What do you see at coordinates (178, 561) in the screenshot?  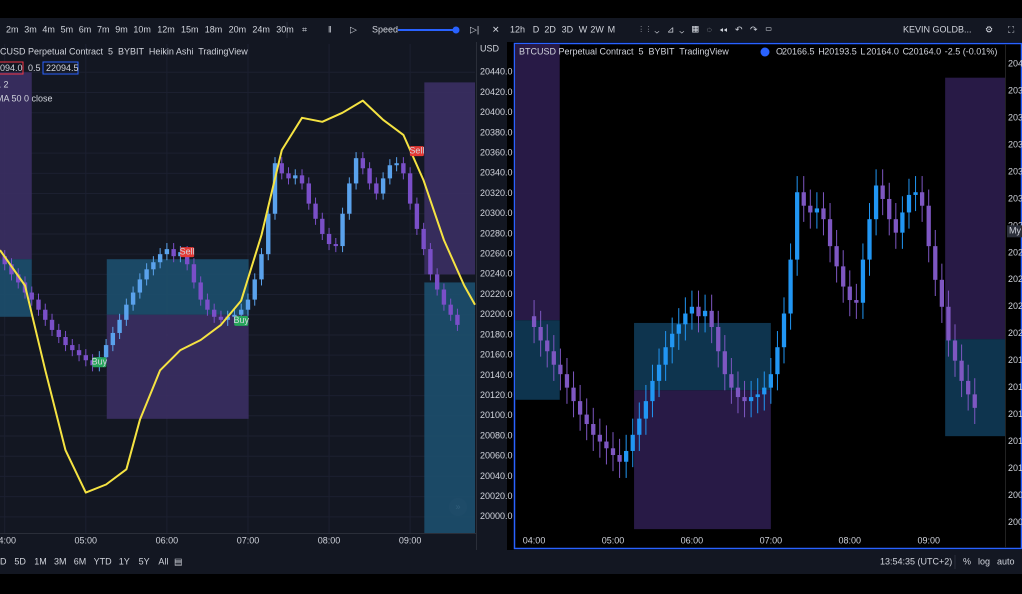 I see `calendar-icon: ▤` at bounding box center [178, 561].